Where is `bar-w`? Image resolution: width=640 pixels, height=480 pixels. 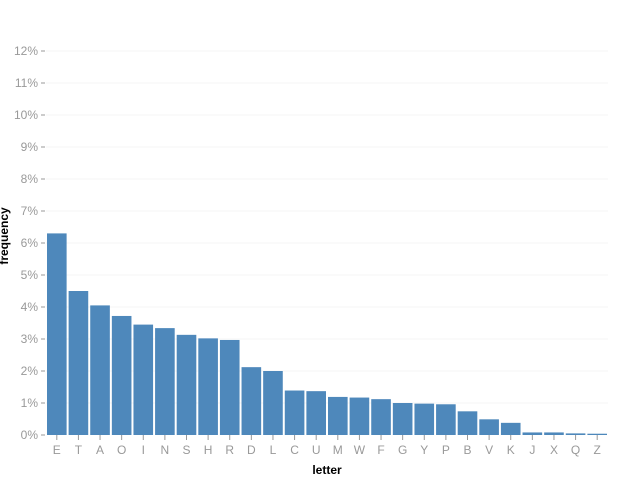
bar-w is located at coordinates (359, 416).